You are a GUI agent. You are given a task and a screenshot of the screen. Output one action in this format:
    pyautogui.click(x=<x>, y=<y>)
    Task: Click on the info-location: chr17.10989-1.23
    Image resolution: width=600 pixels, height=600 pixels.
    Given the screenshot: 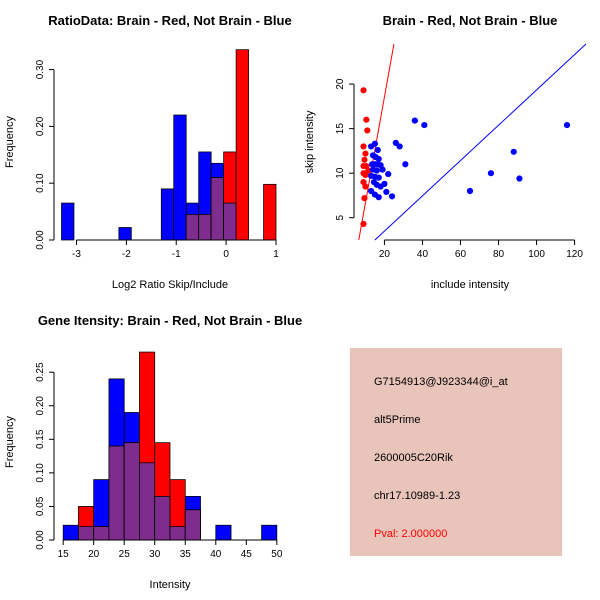 What is the action you would take?
    pyautogui.click(x=417, y=496)
    